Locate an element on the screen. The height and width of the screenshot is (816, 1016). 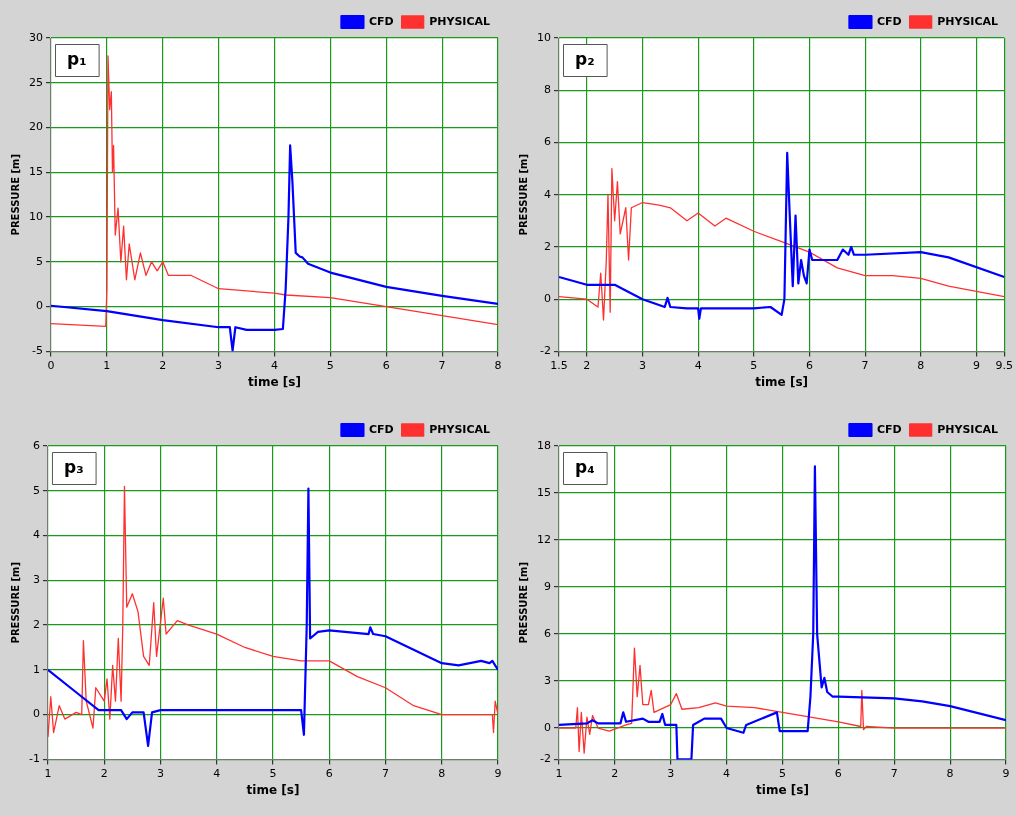
y-tick-label: 25 is located at coordinates (36, 82).